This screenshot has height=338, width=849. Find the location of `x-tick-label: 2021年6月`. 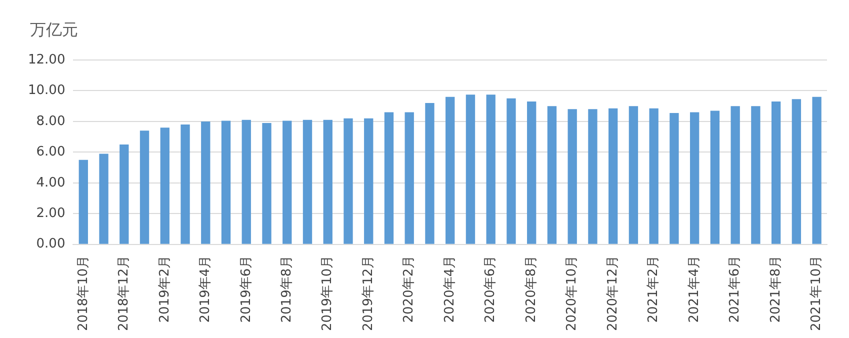

x-tick-label: 2021年6月 is located at coordinates (735, 289).